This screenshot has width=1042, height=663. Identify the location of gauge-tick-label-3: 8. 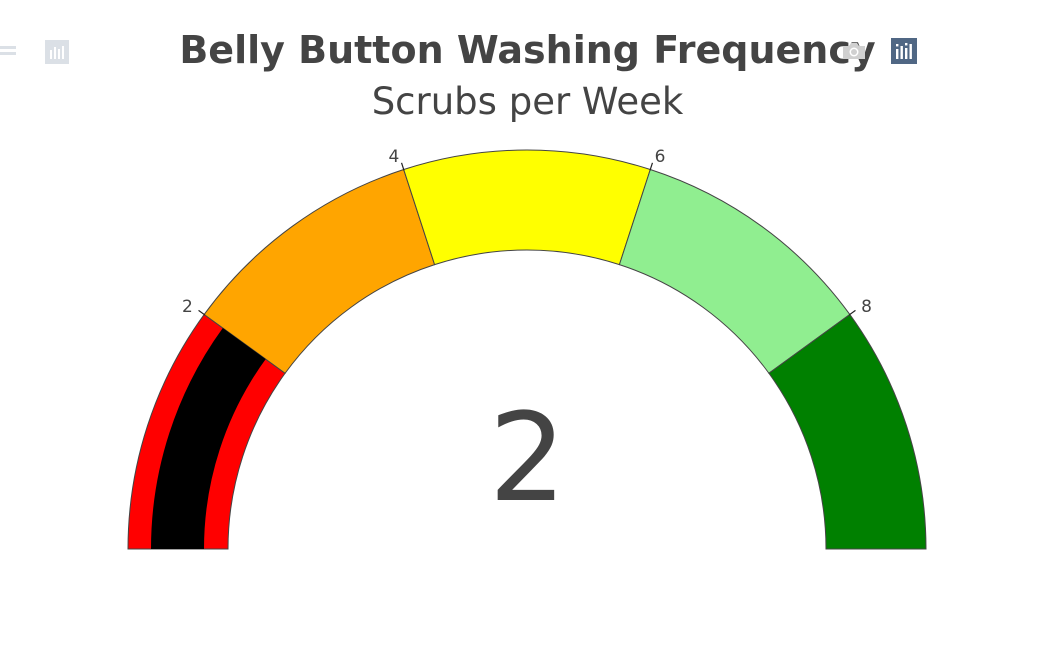
(866, 307).